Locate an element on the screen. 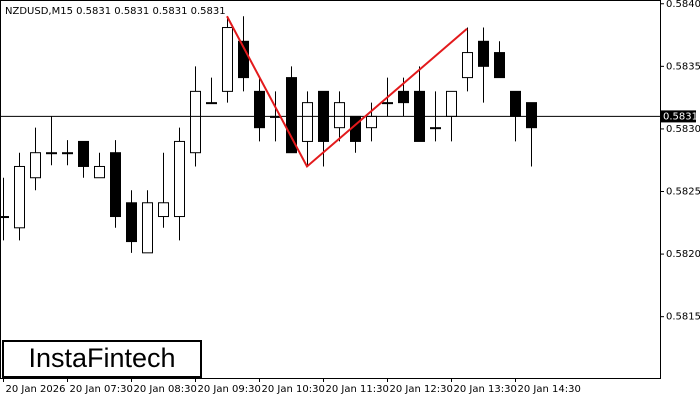 This screenshot has width=700, height=400. x-tick-label: 20 Jan 09:30 is located at coordinates (229, 389).